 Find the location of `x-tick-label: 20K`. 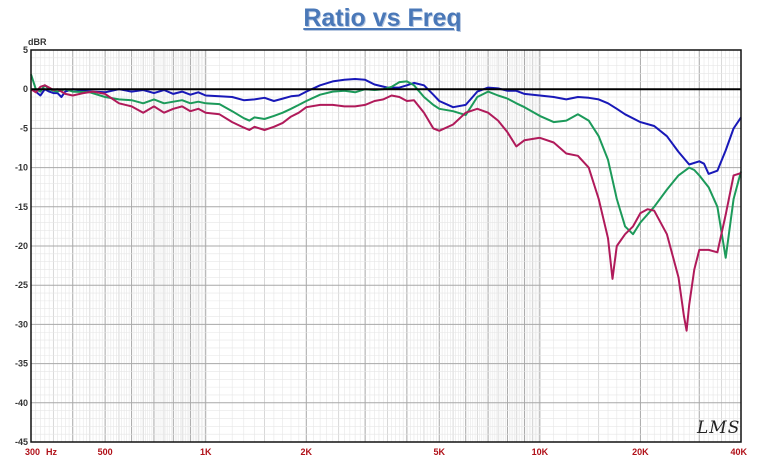

x-tick-label: 20K is located at coordinates (640, 452).